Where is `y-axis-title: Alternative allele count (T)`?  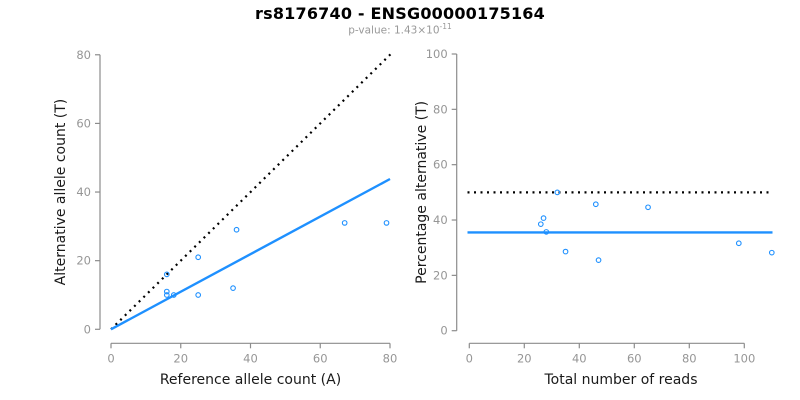 y-axis-title: Alternative allele count (T) is located at coordinates (61, 192).